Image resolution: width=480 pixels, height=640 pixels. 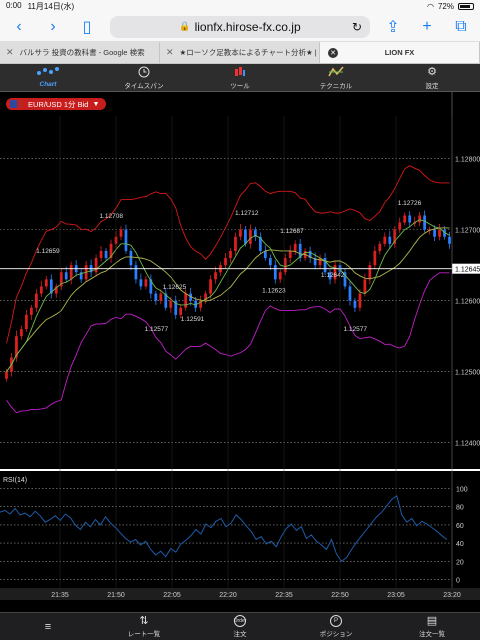 I want to click on current-price-label: 1.12645, so click(x=467, y=270).